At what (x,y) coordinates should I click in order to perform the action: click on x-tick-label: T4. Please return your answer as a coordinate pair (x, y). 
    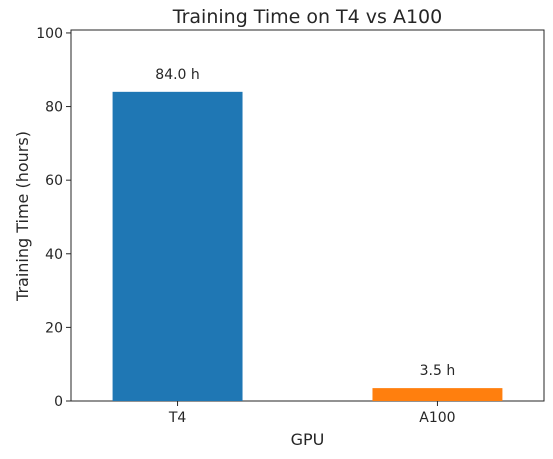
    Looking at the image, I should click on (177, 418).